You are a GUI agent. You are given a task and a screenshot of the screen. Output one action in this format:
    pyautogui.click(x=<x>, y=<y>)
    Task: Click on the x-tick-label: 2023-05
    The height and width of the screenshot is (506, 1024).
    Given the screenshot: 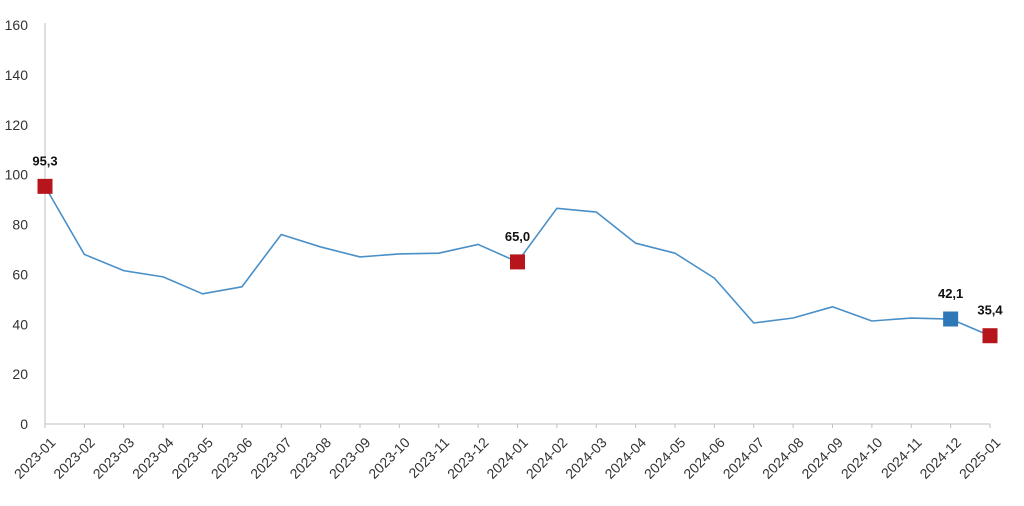 What is the action you would take?
    pyautogui.click(x=192, y=458)
    